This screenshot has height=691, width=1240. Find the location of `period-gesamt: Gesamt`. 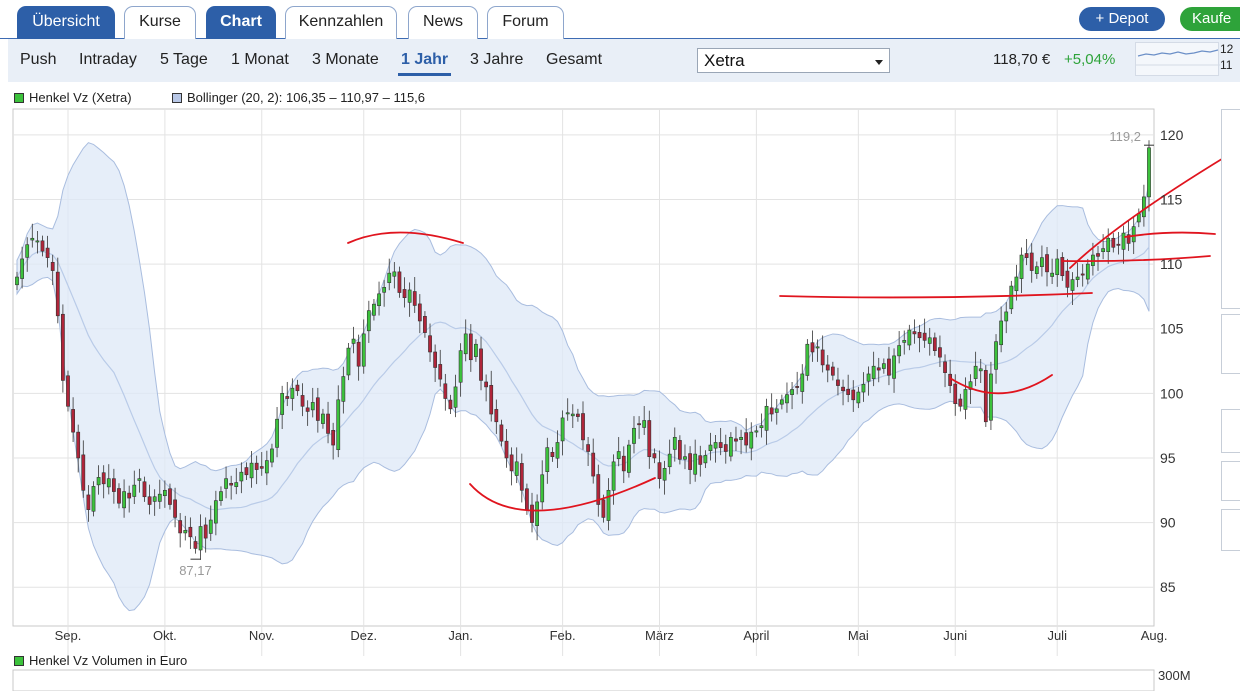

period-gesamt: Gesamt is located at coordinates (574, 59).